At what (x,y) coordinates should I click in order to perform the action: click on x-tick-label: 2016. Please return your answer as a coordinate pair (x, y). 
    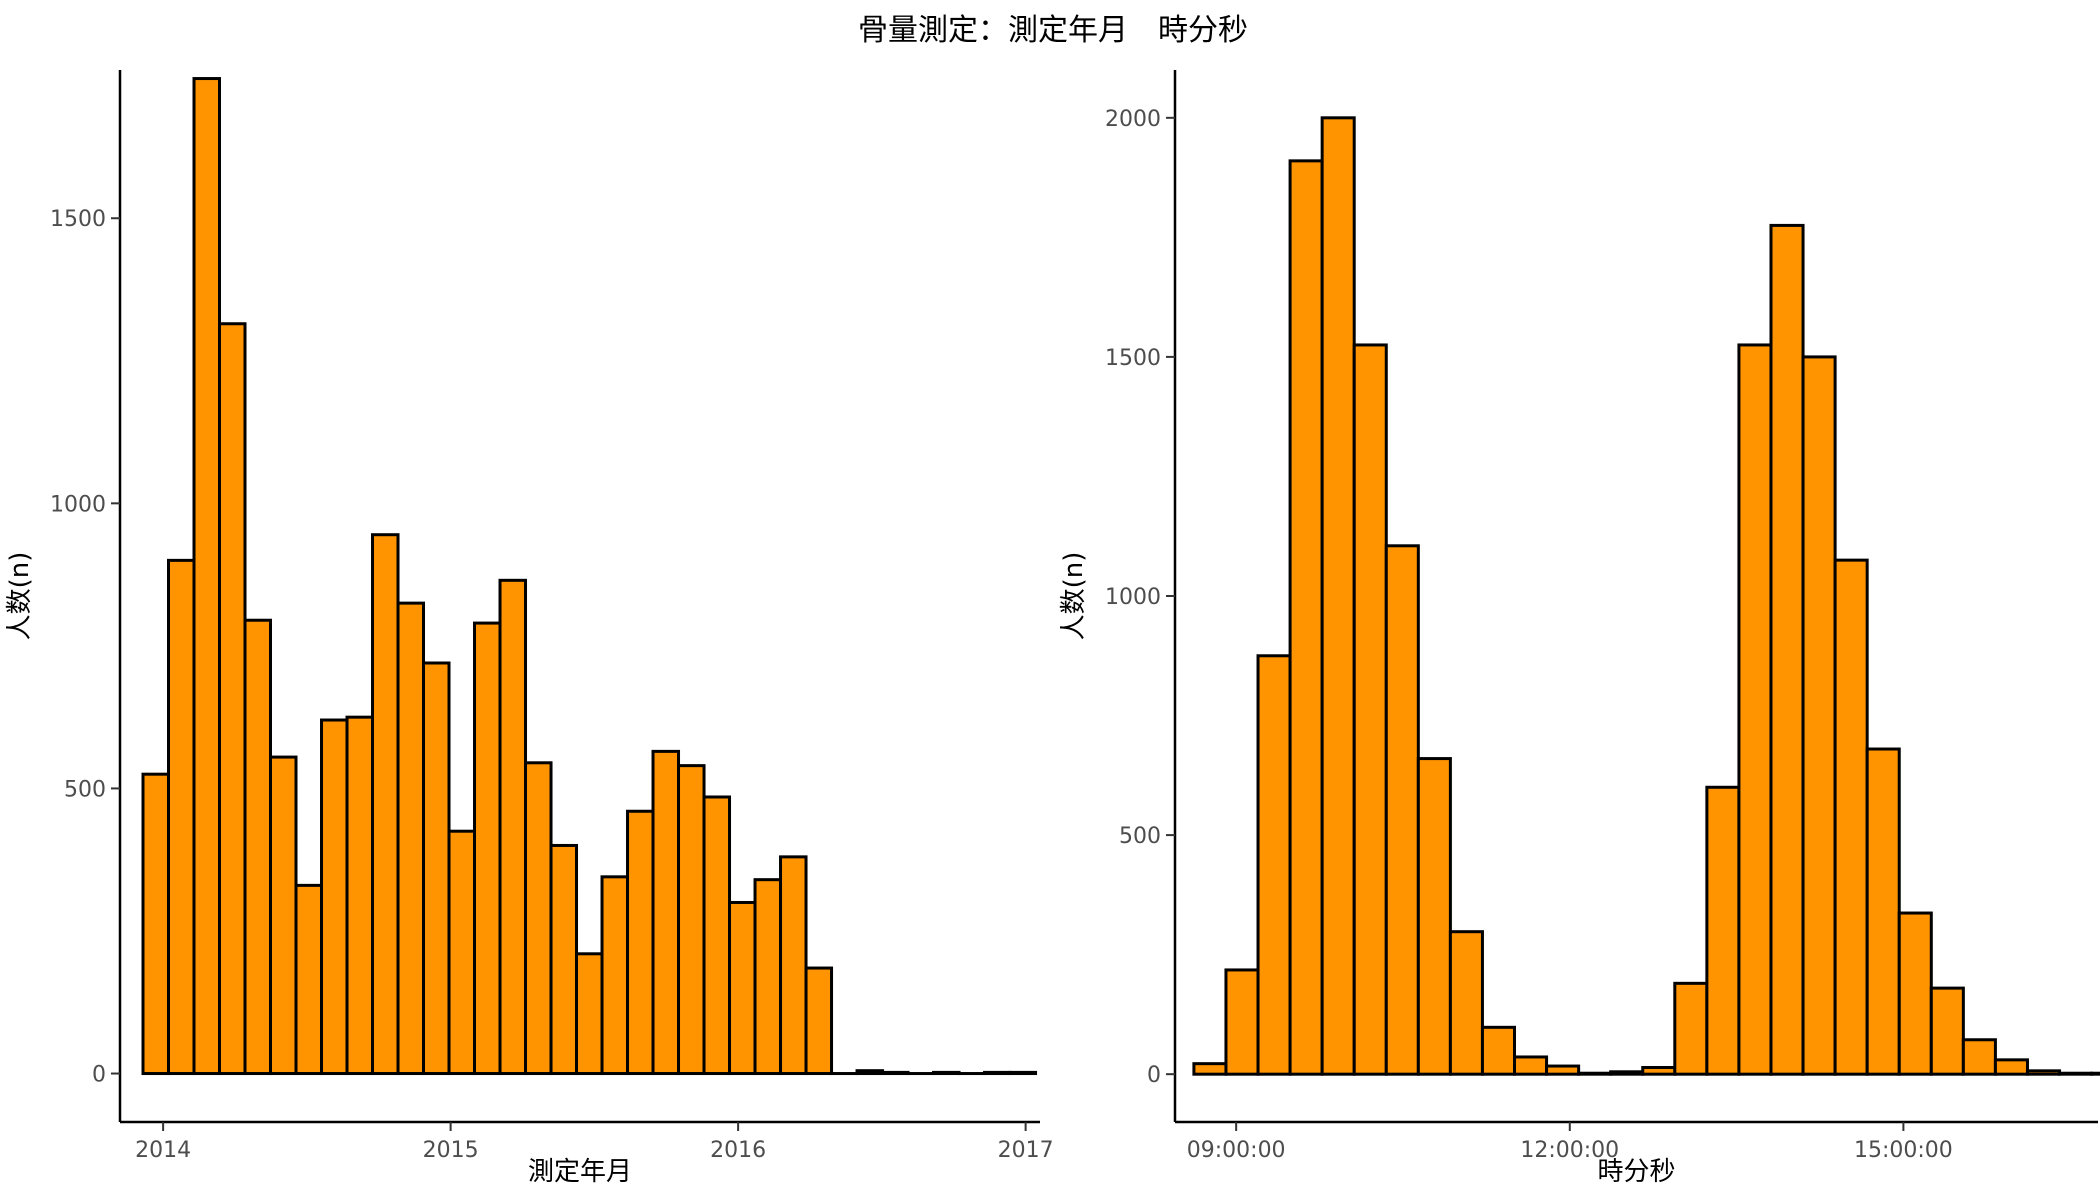
    Looking at the image, I should click on (738, 1150).